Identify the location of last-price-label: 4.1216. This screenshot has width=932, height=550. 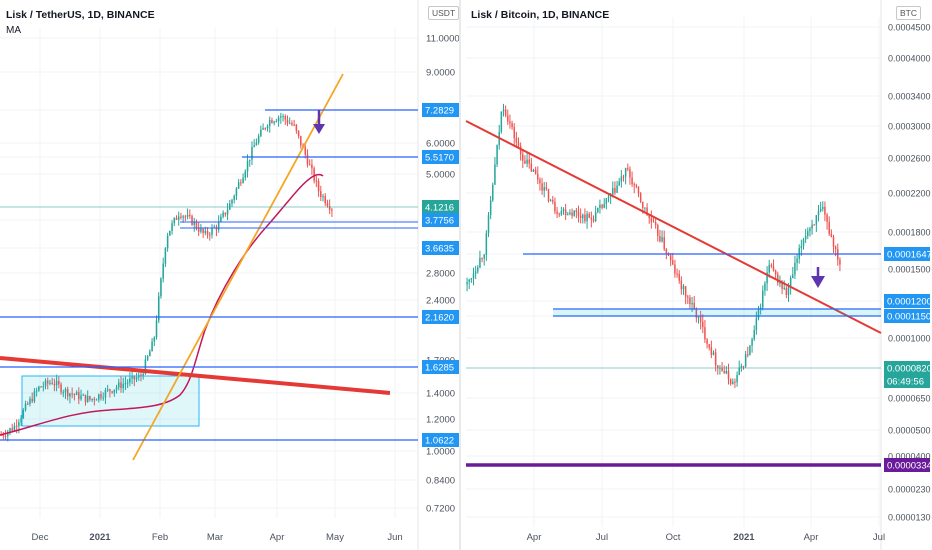
(439, 208).